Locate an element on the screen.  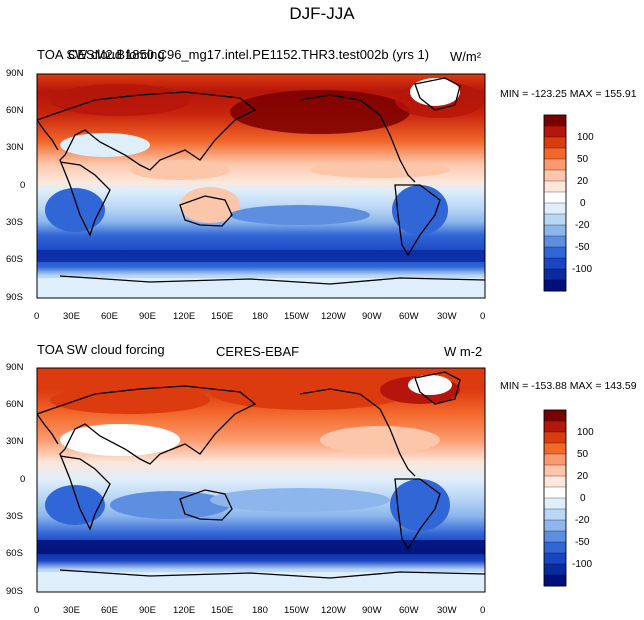
panel2-min-max: MIN = -153.88 MAX = 143.59 is located at coordinates (568, 386).